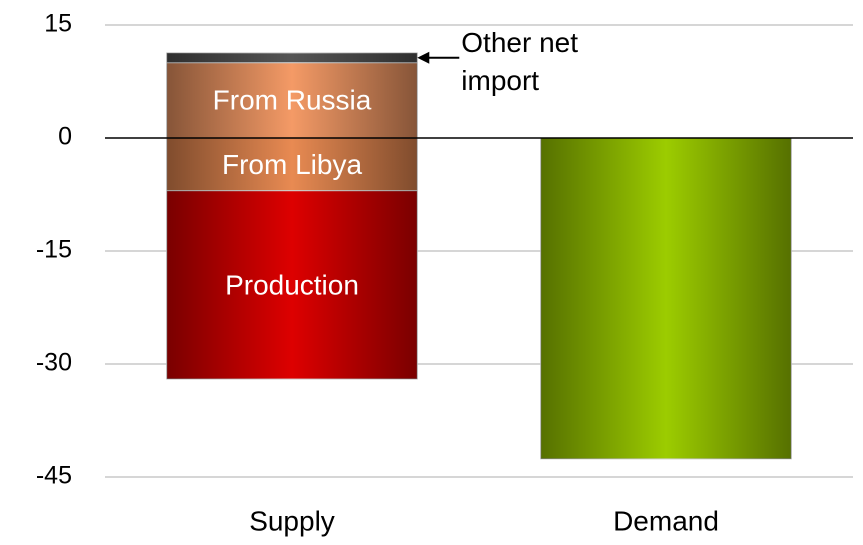 This screenshot has width=863, height=545. What do you see at coordinates (54, 363) in the screenshot?
I see `y-tick-label: -30` at bounding box center [54, 363].